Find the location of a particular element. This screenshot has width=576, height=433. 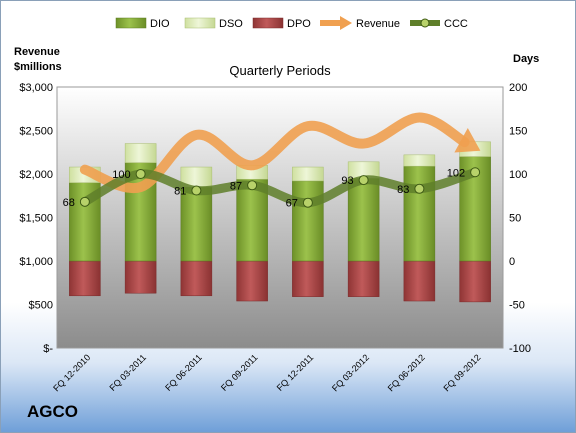

left-tick-label: $2,000 is located at coordinates (36, 175).